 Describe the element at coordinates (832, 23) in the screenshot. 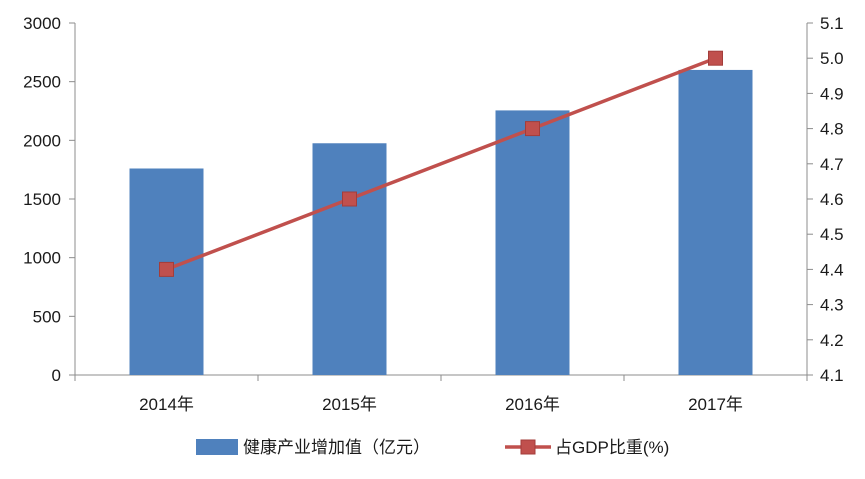

I see `y-right-tick-label: 5.1` at that location.